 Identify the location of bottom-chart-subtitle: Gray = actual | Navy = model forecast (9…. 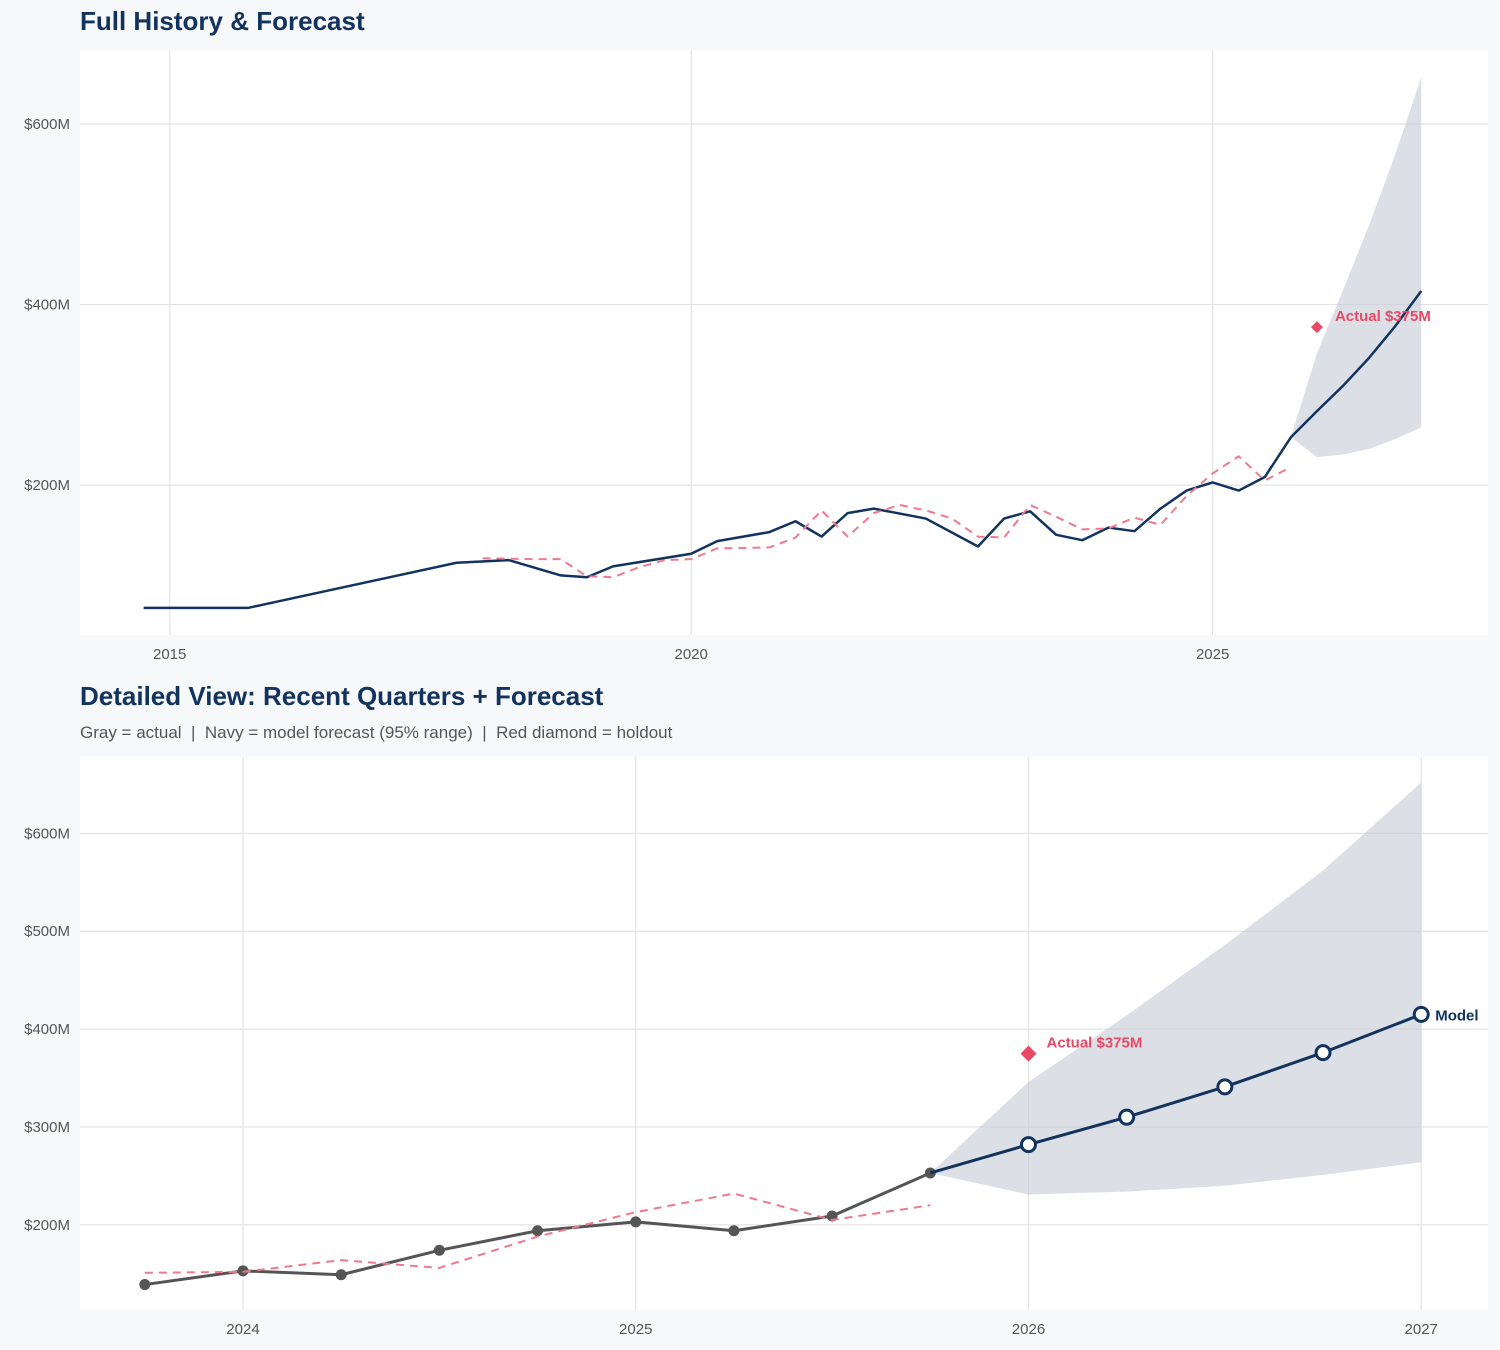
(376, 732).